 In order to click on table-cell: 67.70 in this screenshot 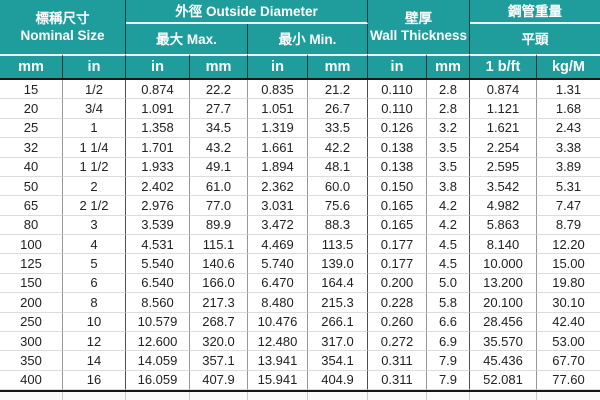, I will do `click(568, 361)`.